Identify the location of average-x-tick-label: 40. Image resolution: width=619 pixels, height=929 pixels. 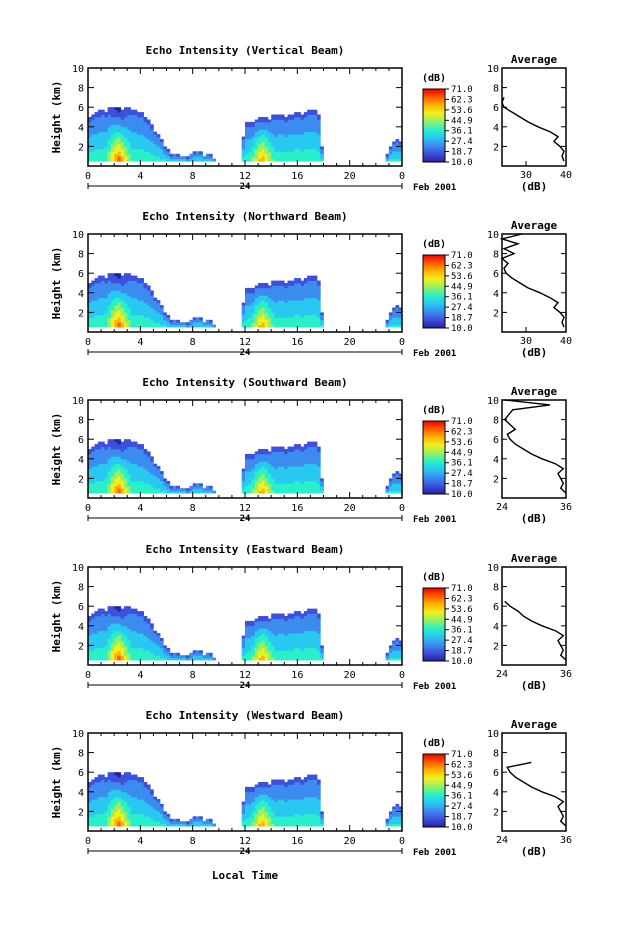
(566, 341).